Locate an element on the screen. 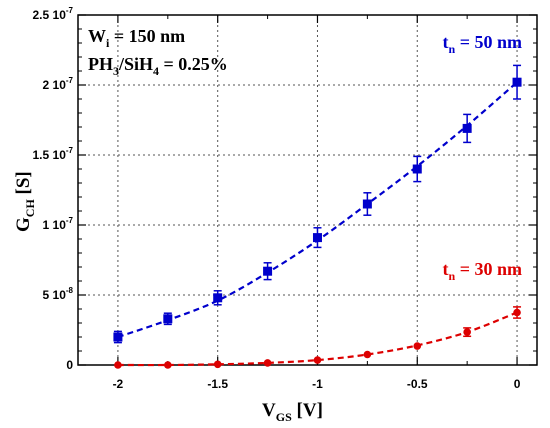  y-tick-label: 1.5 10-7 is located at coordinates (53, 154).